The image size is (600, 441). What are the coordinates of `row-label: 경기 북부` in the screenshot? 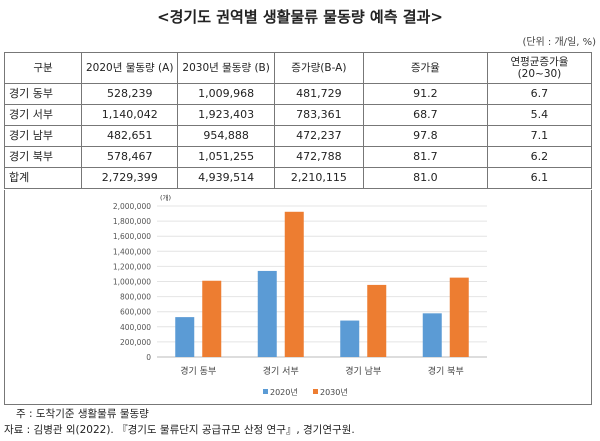 It's located at (43, 157).